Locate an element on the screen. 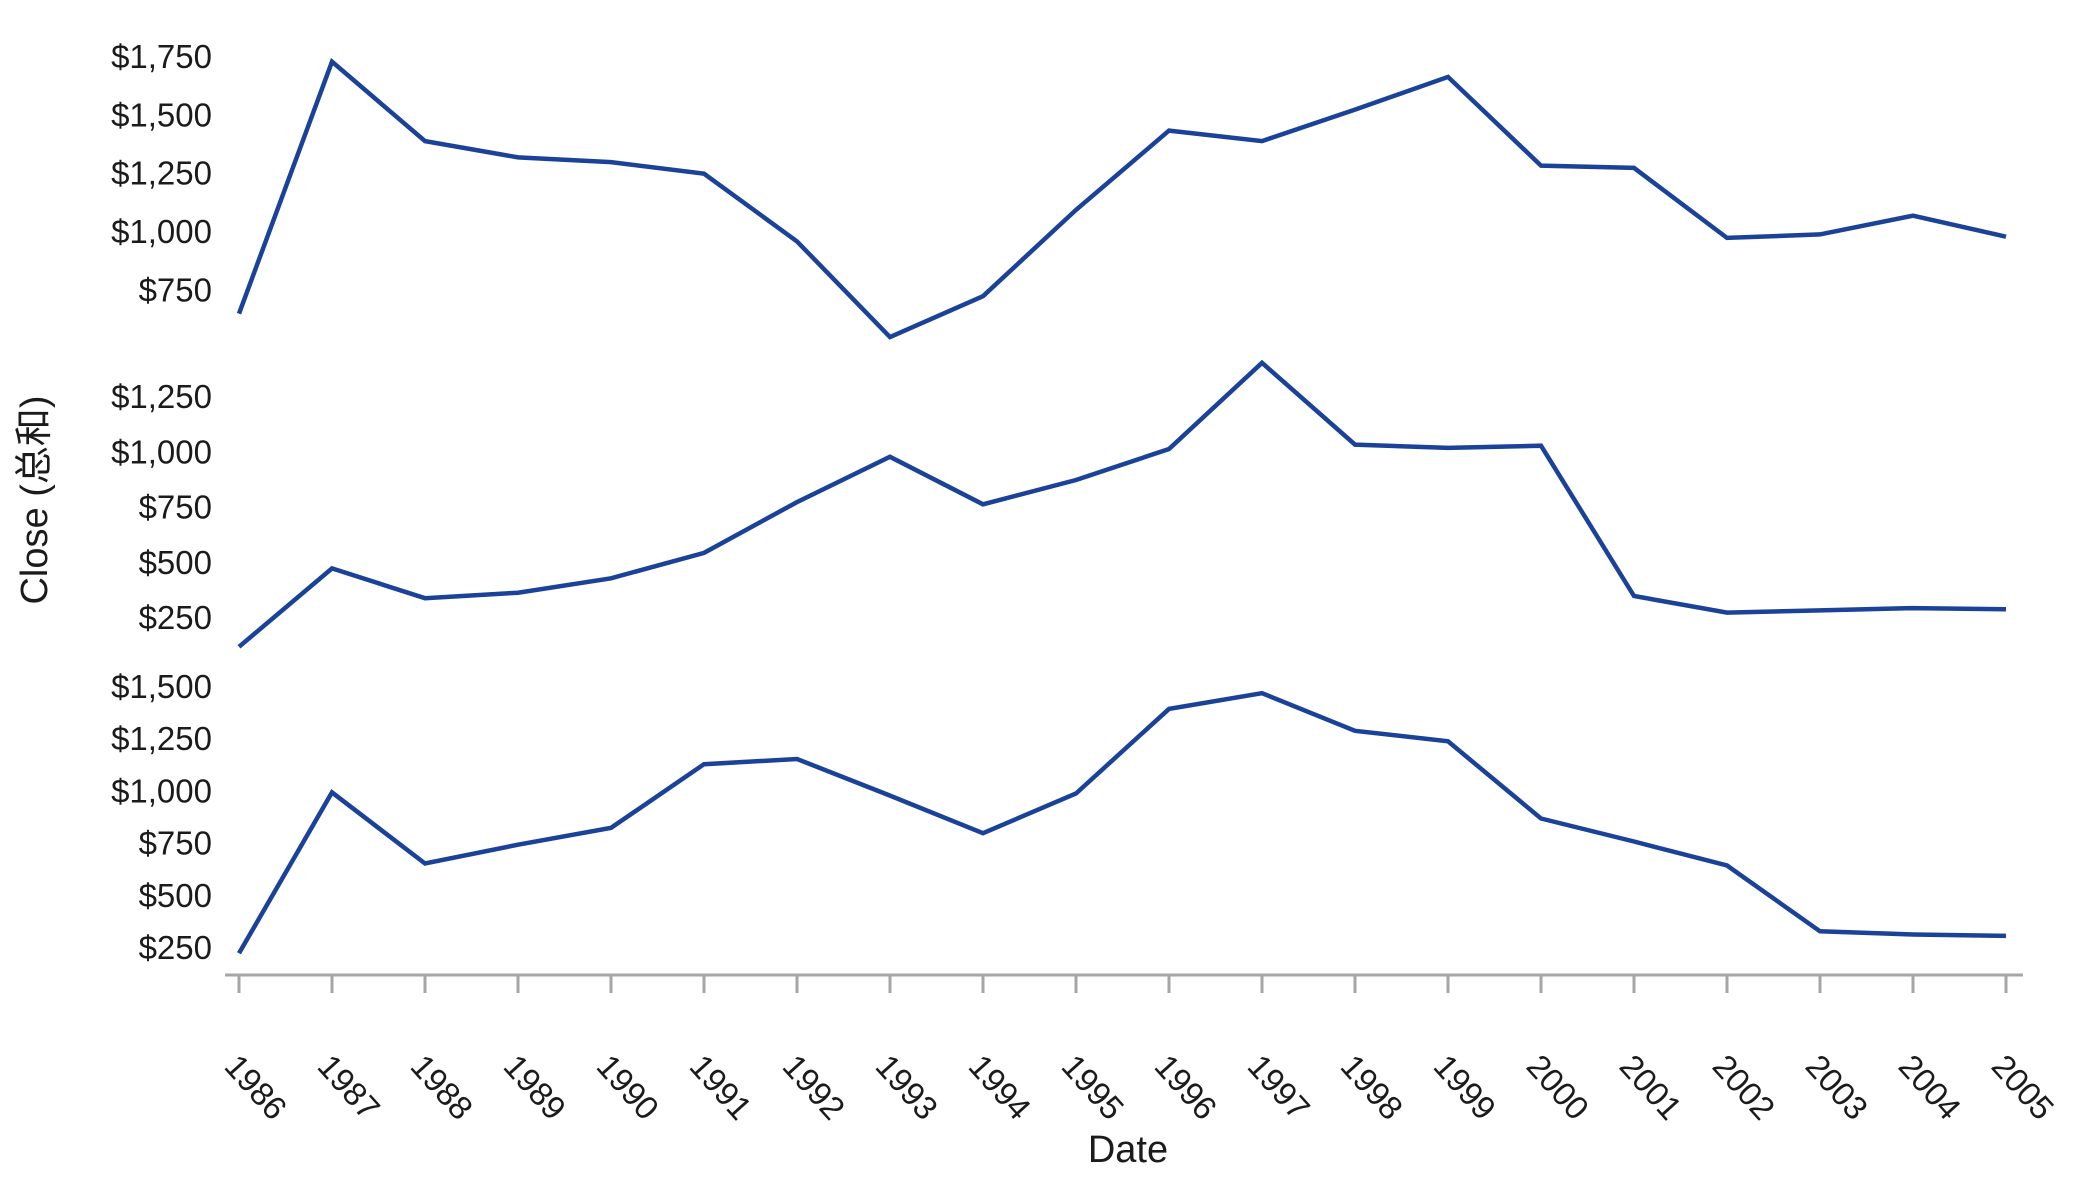 The width and height of the screenshot is (2100, 1200). x-tick-label: 1999 is located at coordinates (1465, 1086).